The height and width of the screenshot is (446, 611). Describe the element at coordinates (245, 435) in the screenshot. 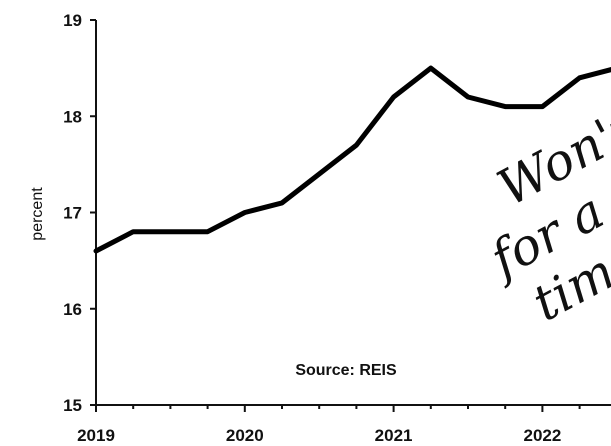

I see `x-tick-label: 2020` at that location.